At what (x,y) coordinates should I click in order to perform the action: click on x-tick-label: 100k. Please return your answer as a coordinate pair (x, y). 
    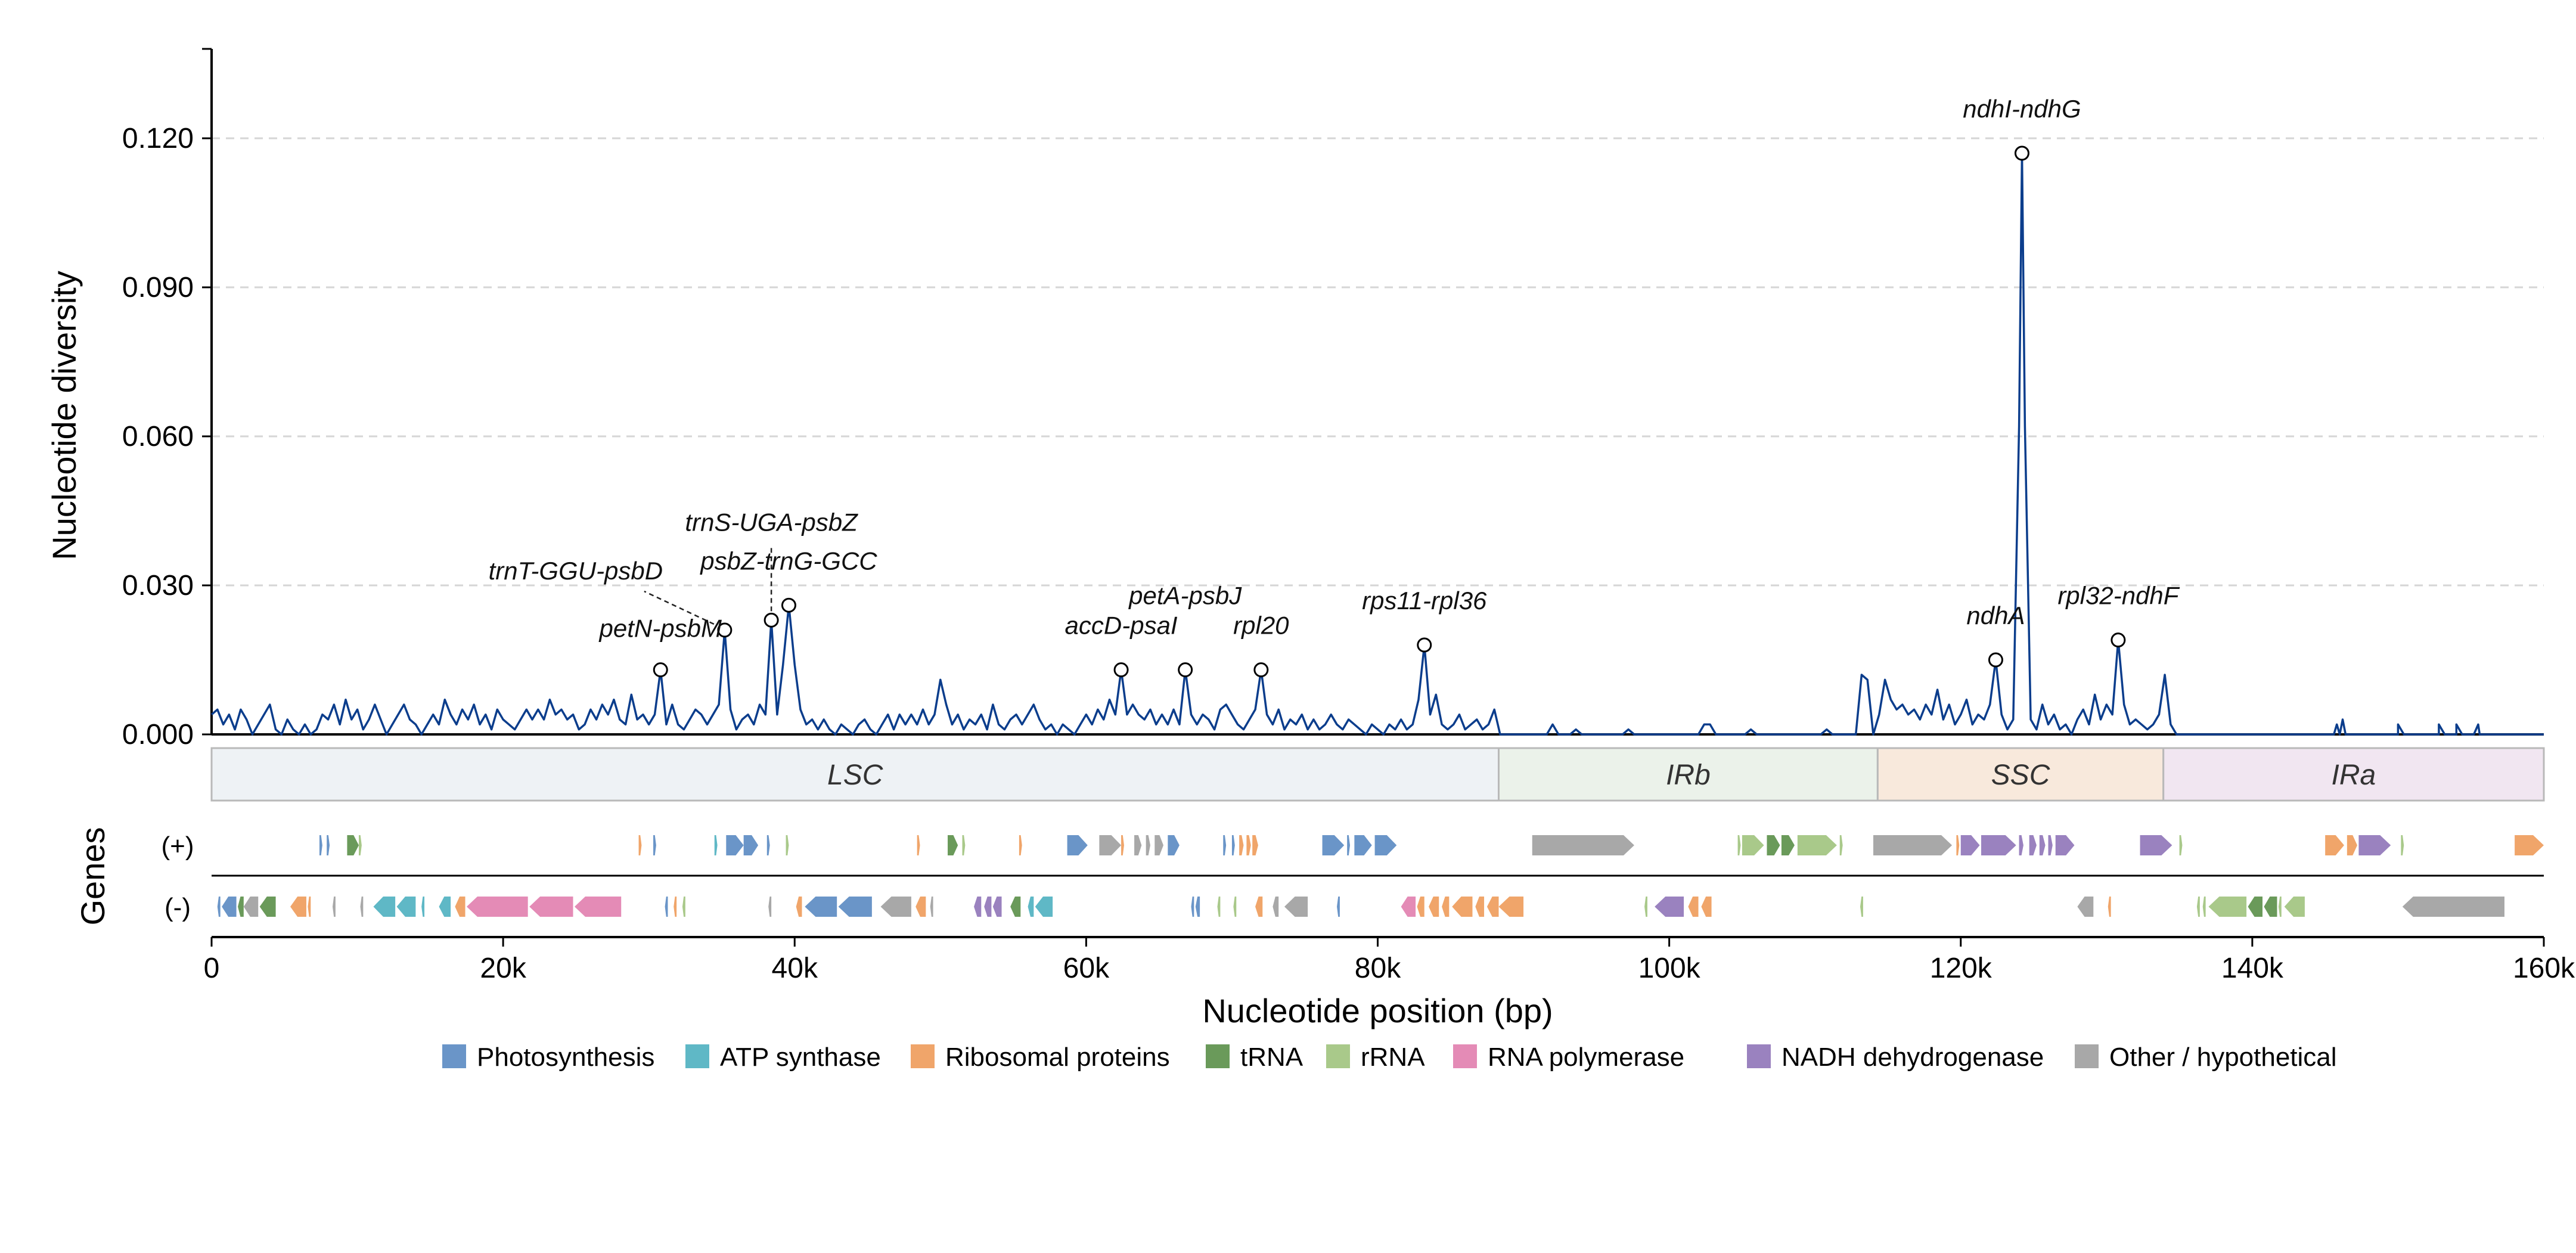
    Looking at the image, I should click on (1669, 968).